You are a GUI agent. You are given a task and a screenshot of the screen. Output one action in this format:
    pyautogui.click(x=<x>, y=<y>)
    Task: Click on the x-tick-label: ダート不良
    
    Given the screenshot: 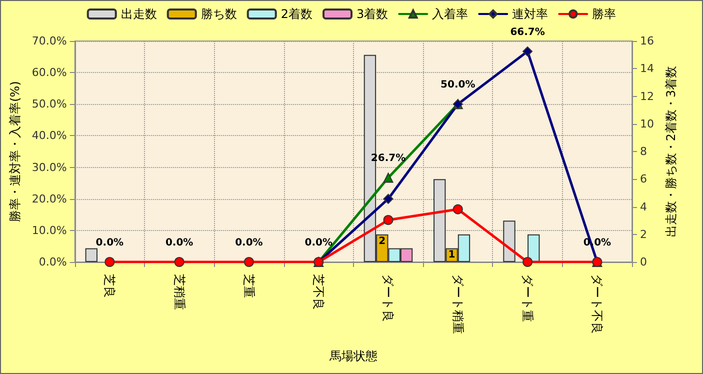 What is the action you would take?
    pyautogui.click(x=597, y=304)
    